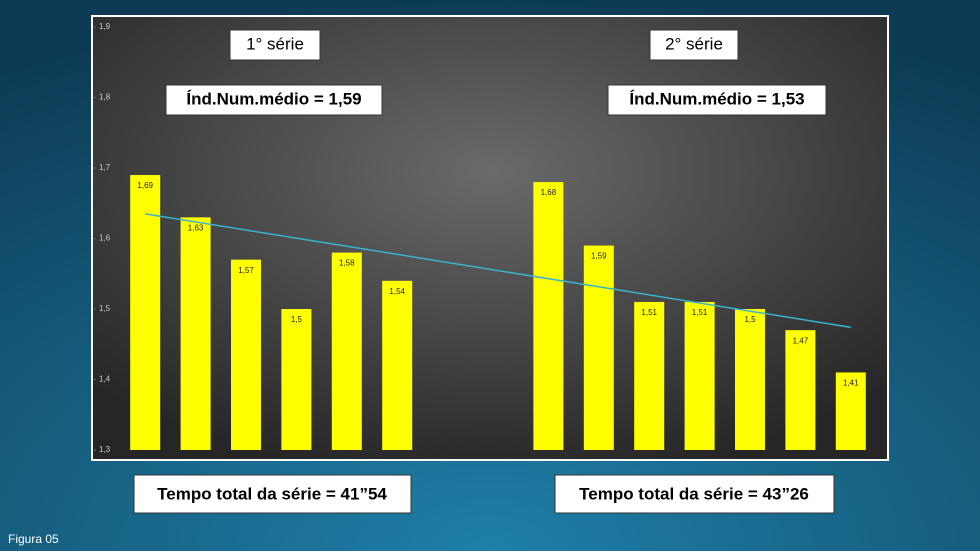  I want to click on y-tick-label: 1,7, so click(105, 167).